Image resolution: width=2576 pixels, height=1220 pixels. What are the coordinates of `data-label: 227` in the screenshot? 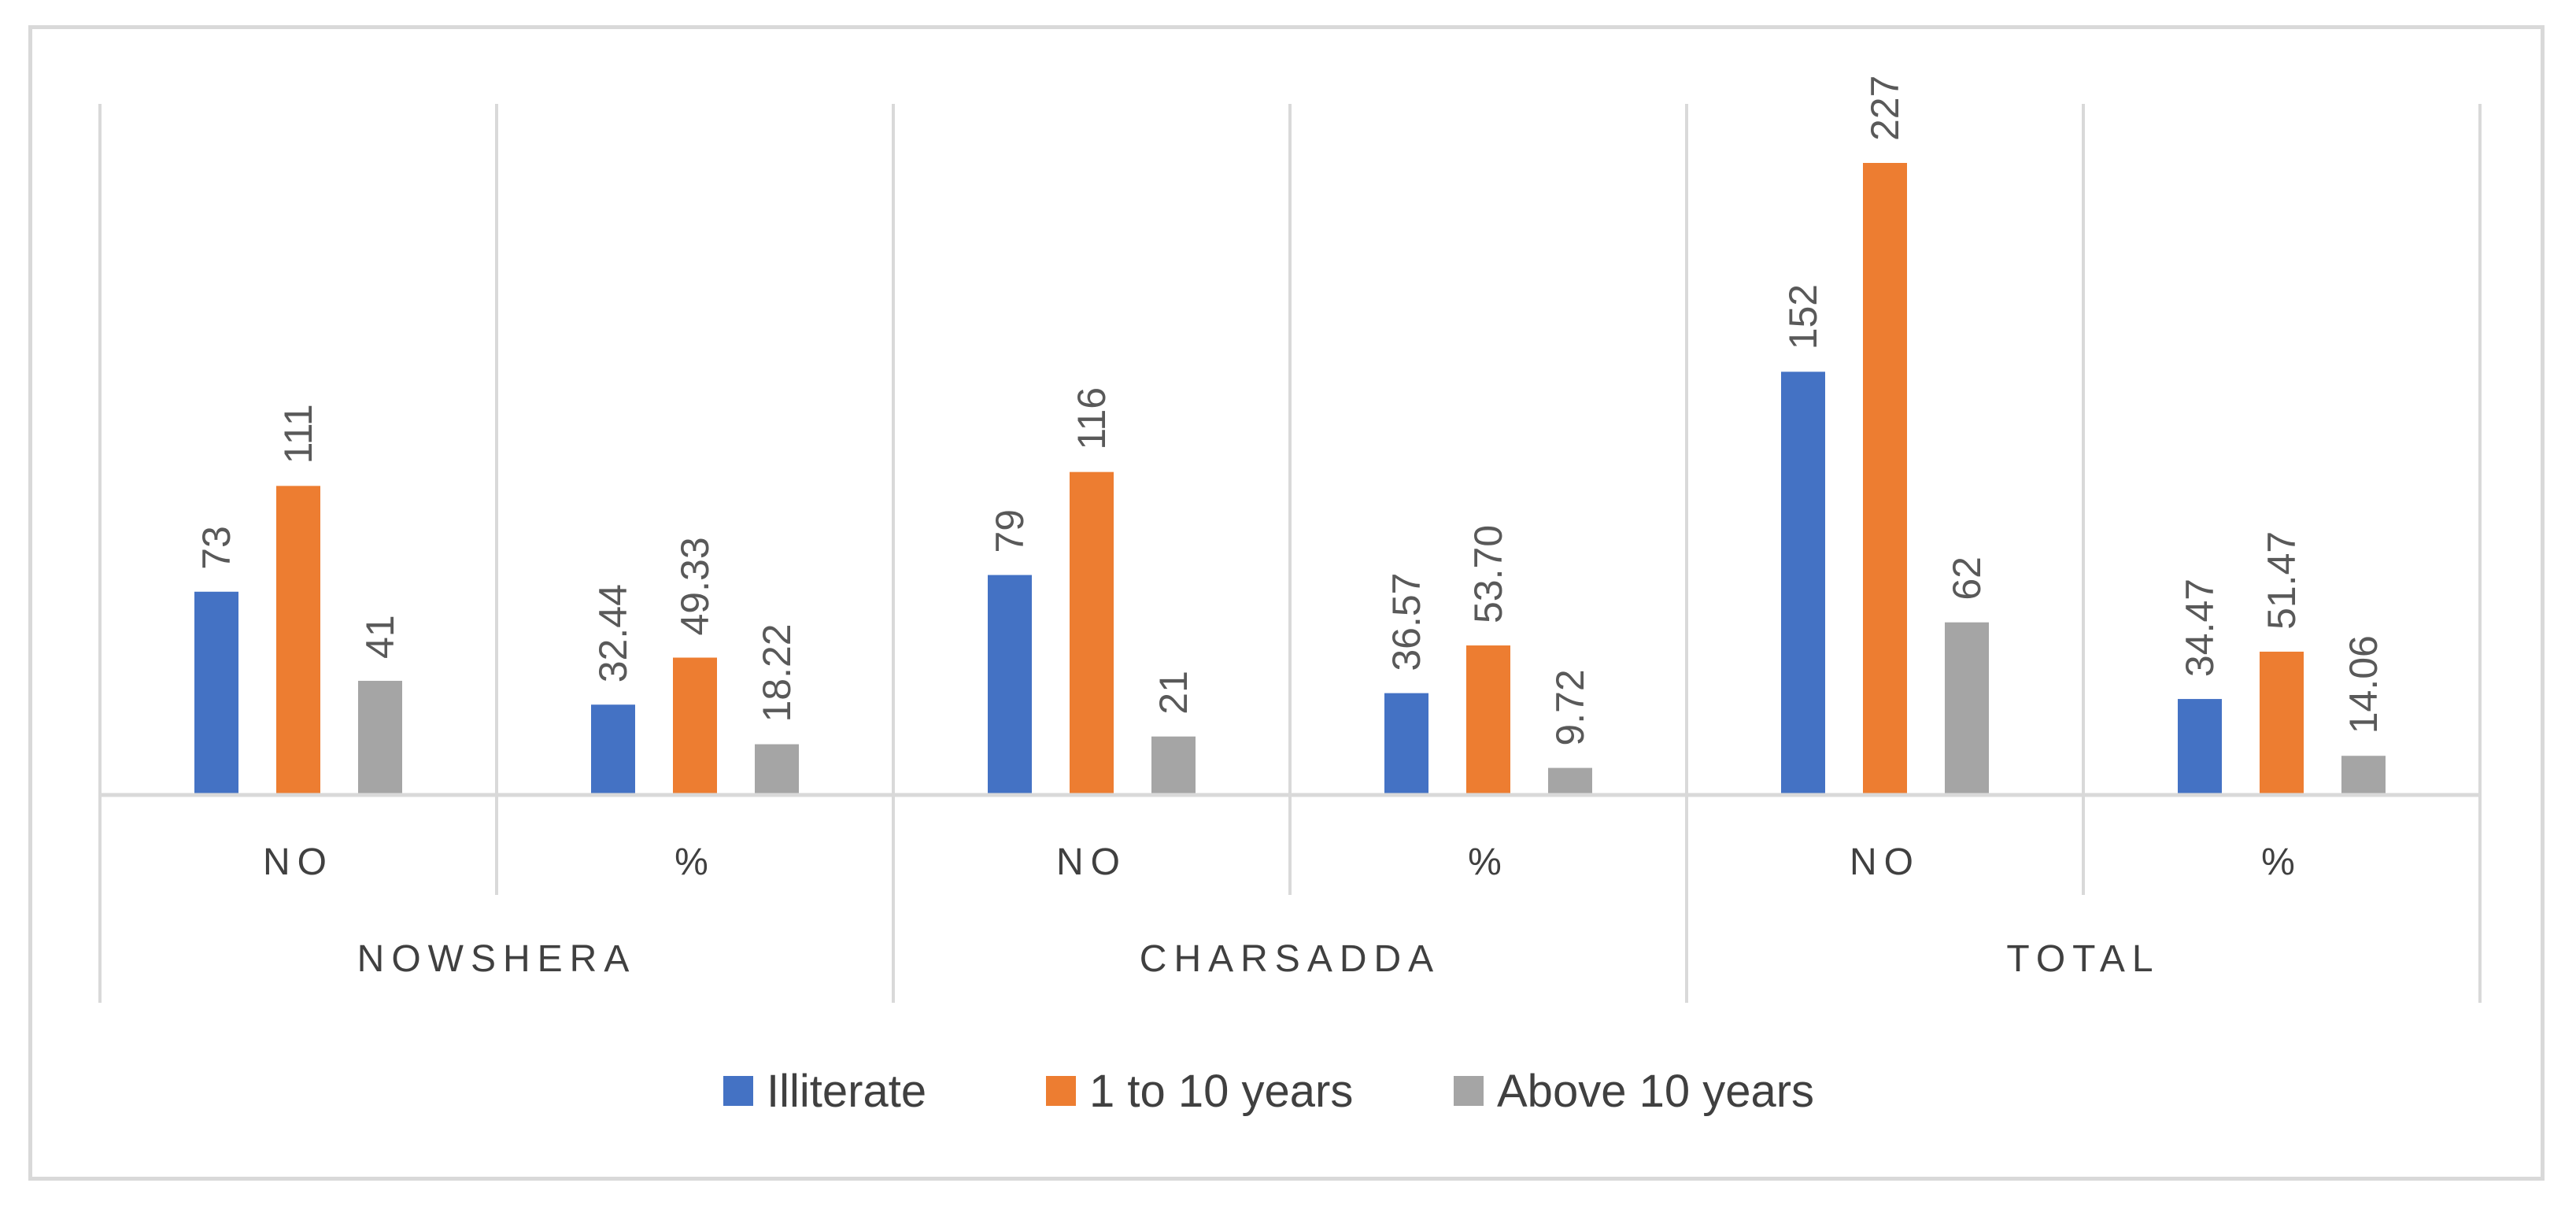 It's located at (1885, 108).